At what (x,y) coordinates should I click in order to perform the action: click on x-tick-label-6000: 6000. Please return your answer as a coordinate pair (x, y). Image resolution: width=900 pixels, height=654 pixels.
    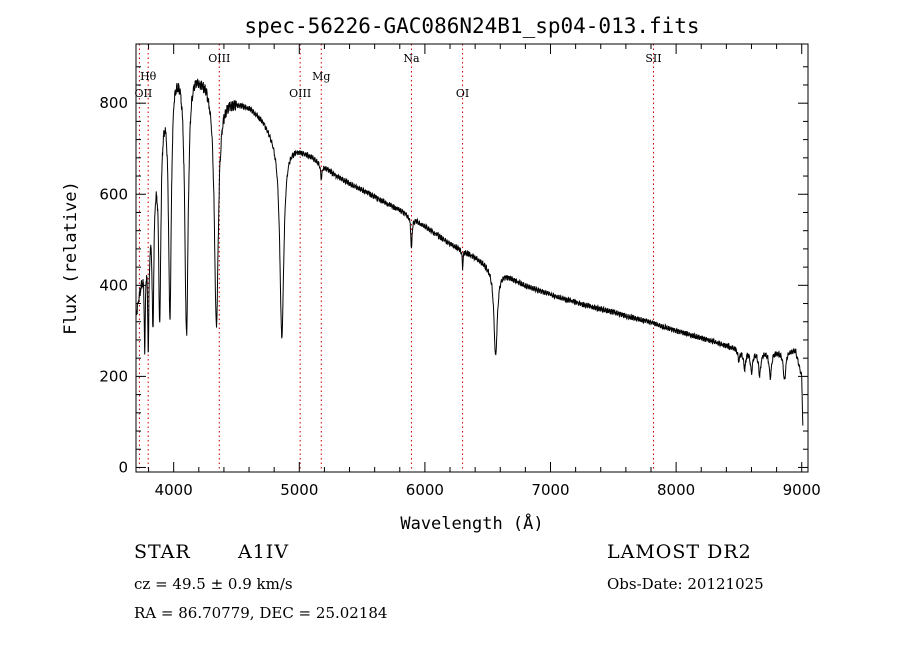
    Looking at the image, I should click on (425, 490).